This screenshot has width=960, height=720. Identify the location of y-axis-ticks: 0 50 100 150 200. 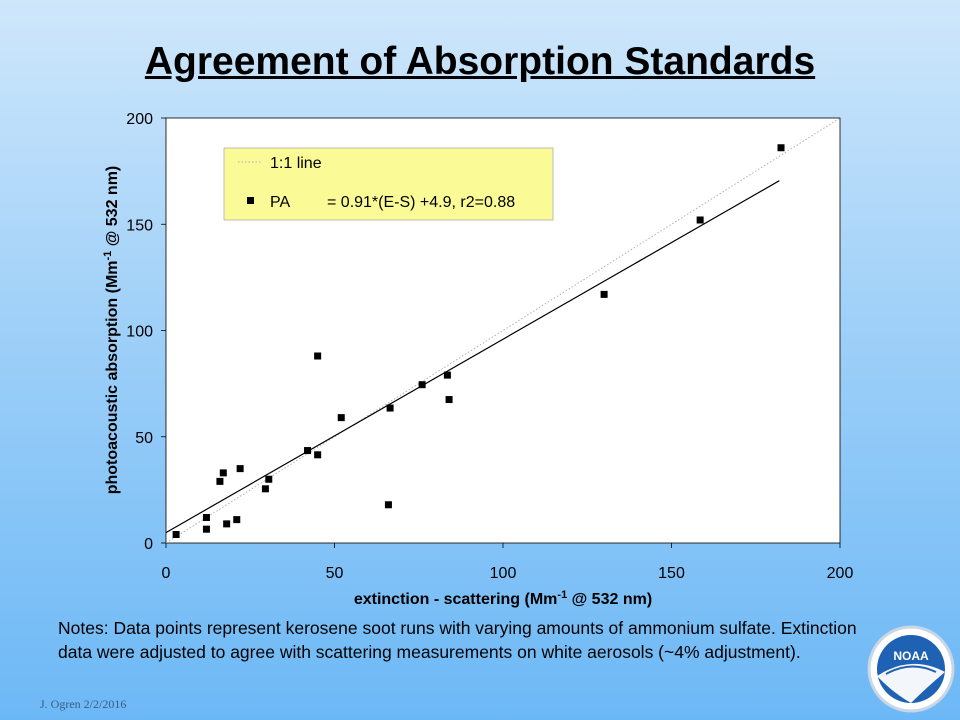
(146, 332).